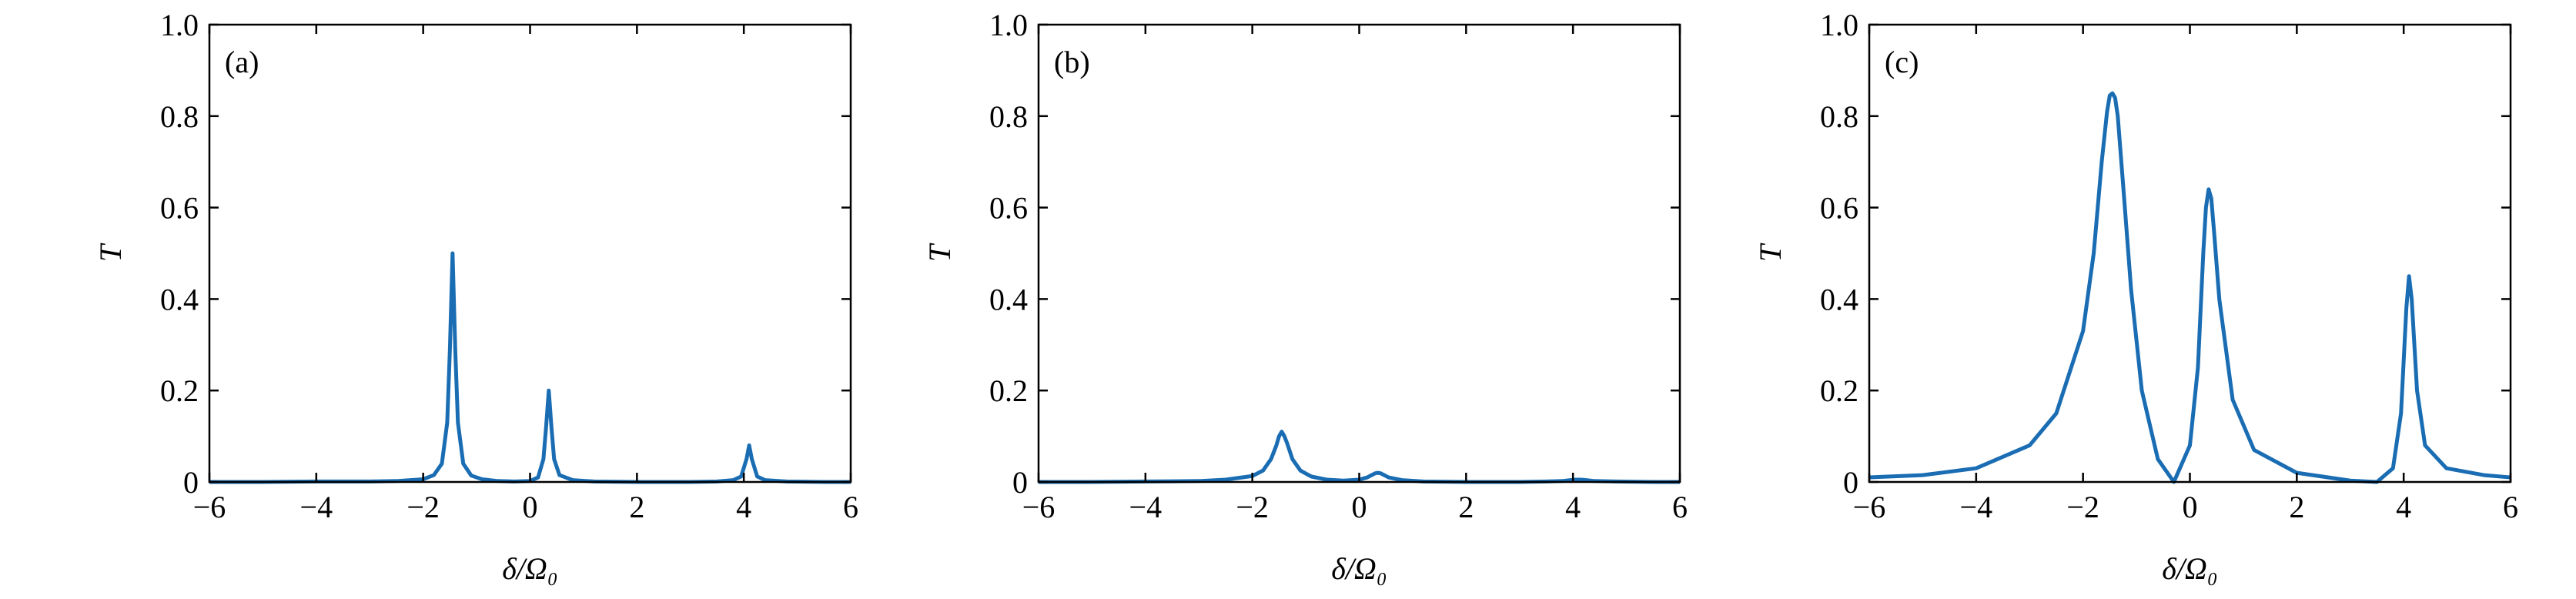 The height and width of the screenshot is (599, 2576). What do you see at coordinates (242, 62) in the screenshot?
I see `panel-label: (a)` at bounding box center [242, 62].